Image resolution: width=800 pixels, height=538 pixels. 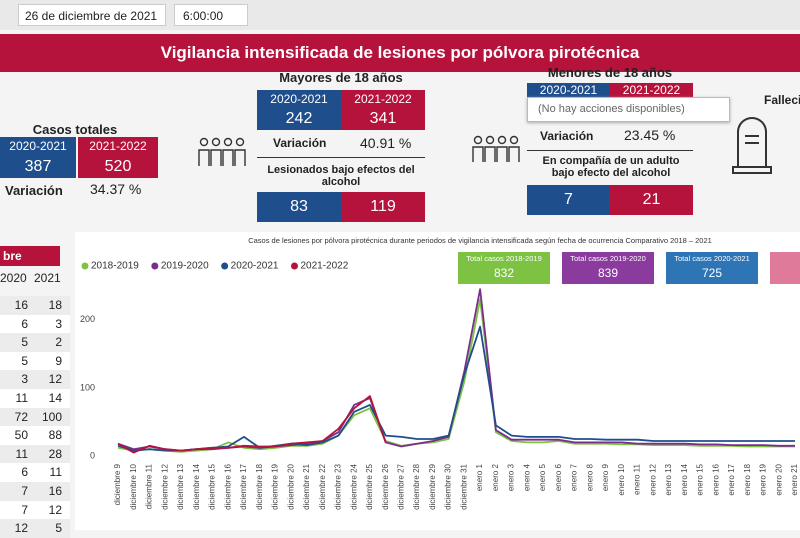 What do you see at coordinates (55, 305) in the screenshot?
I see `cell: 18` at bounding box center [55, 305].